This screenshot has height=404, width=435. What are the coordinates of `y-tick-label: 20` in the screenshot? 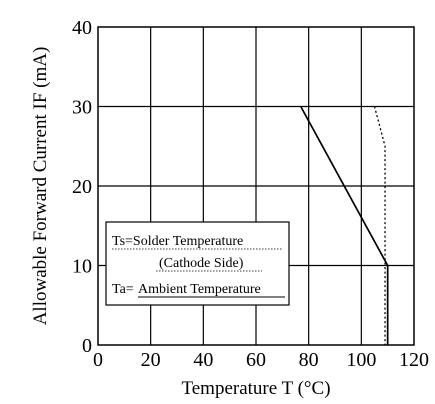 It's located at (82, 187).